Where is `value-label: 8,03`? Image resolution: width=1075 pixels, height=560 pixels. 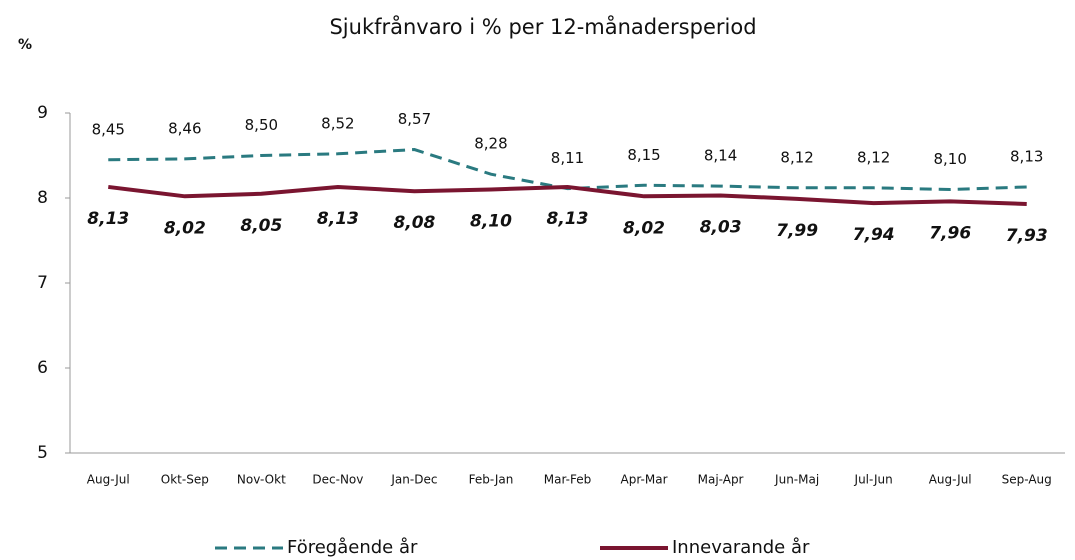 value-label: 8,03 is located at coordinates (721, 227).